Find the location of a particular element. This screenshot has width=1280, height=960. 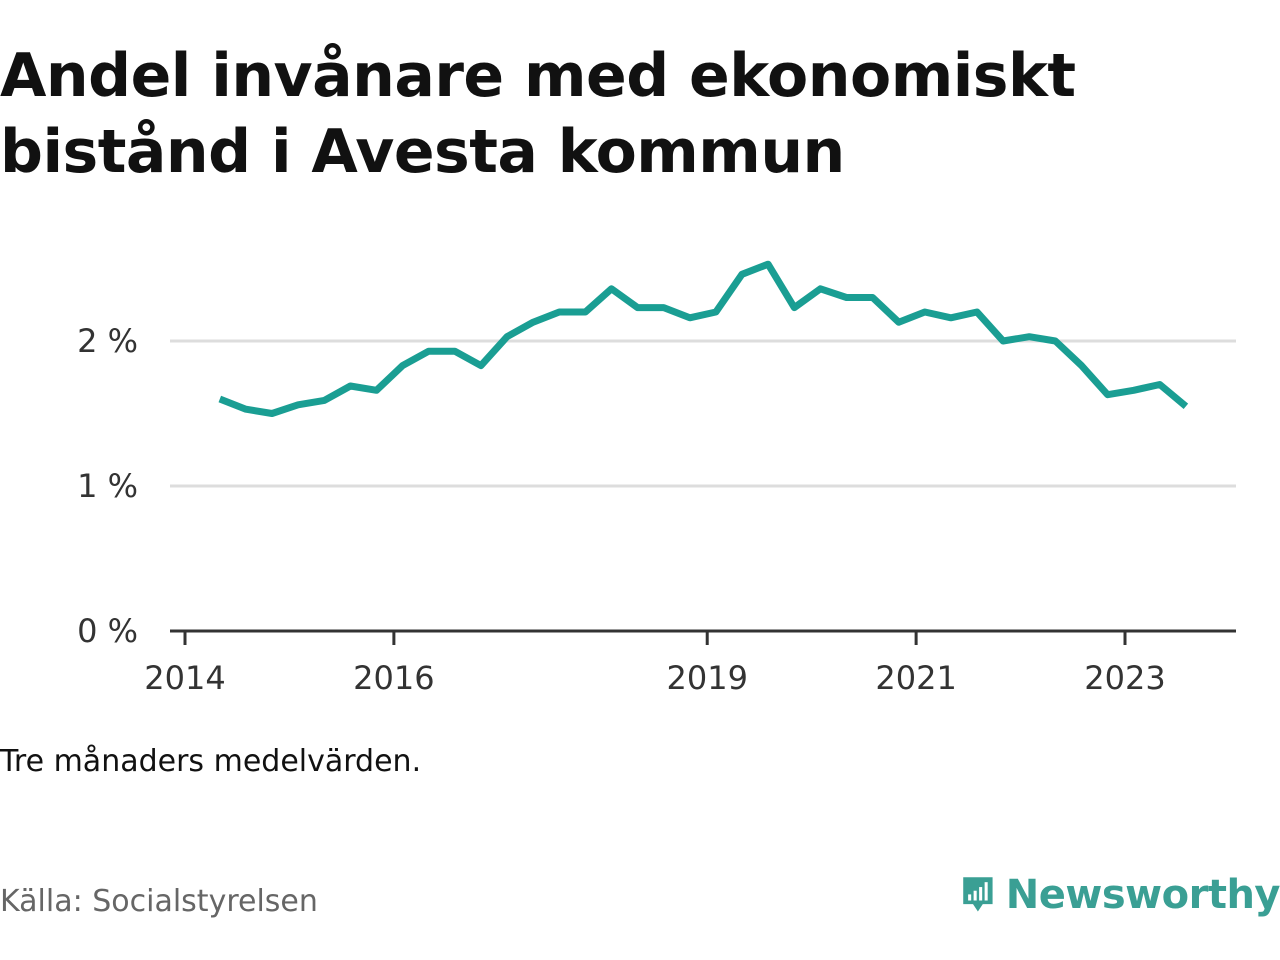

series-line is located at coordinates (703, 338).